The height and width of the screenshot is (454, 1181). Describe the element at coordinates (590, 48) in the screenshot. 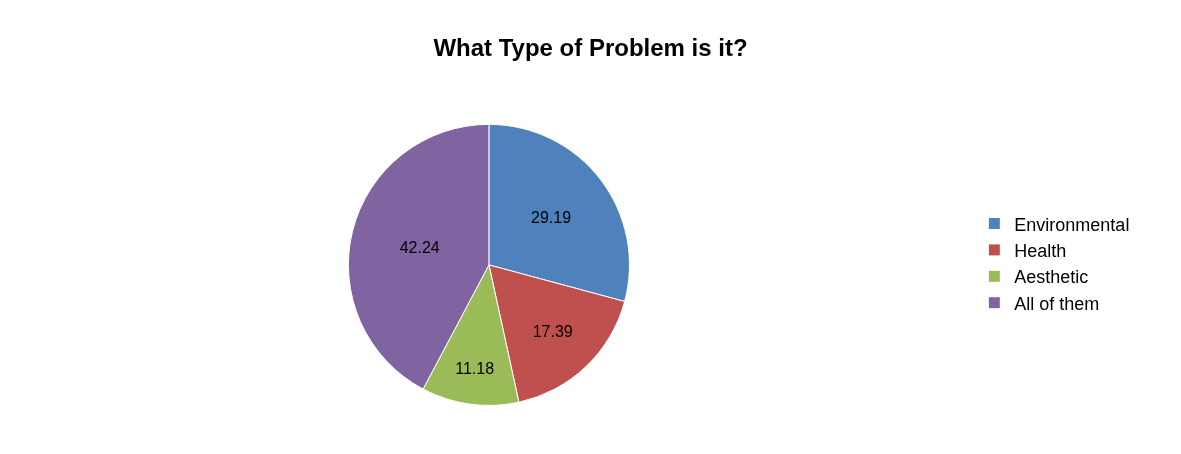

I see `chart-title: What Type of Problem is it?` at that location.